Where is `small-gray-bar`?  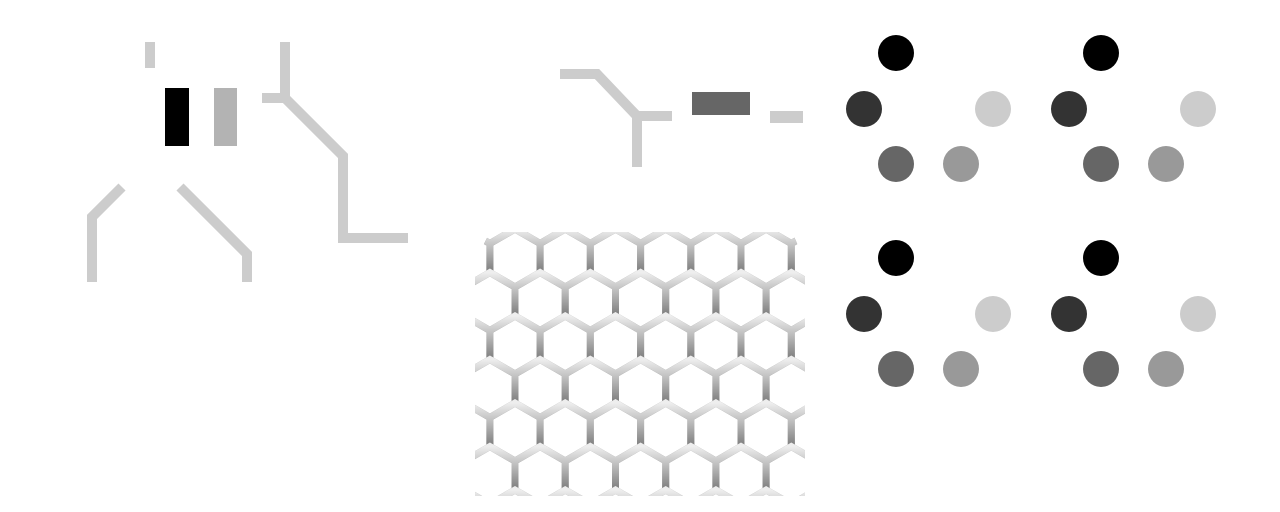 small-gray-bar is located at coordinates (786, 117).